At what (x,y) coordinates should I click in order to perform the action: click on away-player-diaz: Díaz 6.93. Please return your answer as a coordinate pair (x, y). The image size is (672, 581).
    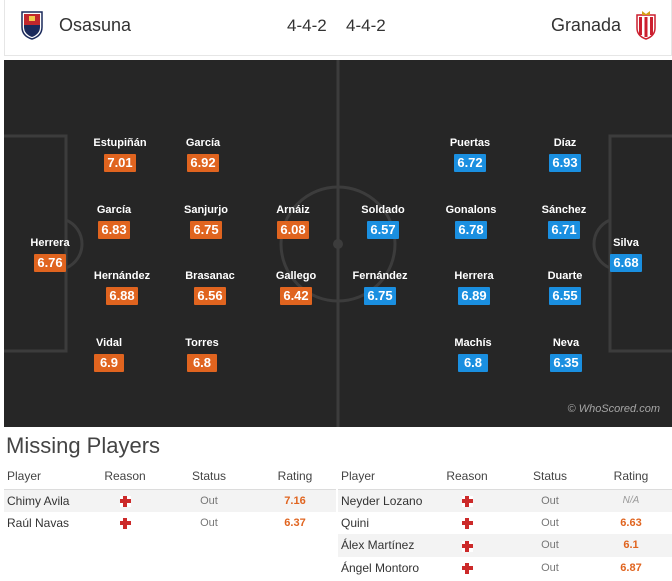
    Looking at the image, I should click on (565, 154).